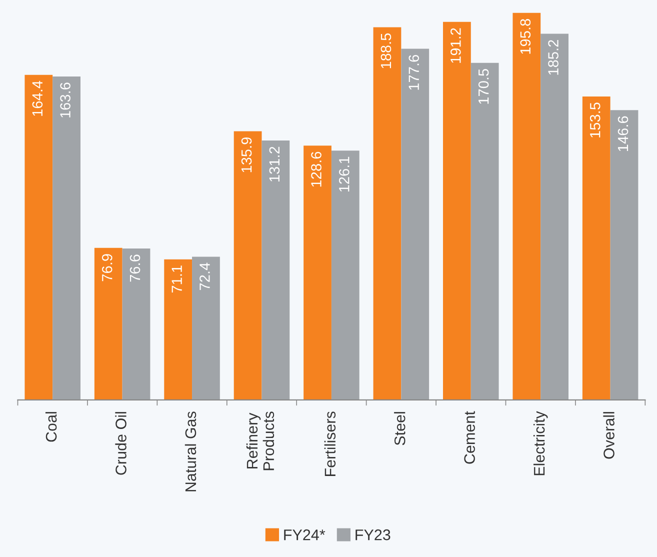  What do you see at coordinates (623, 134) in the screenshot?
I see `data-label: 146.6` at bounding box center [623, 134].